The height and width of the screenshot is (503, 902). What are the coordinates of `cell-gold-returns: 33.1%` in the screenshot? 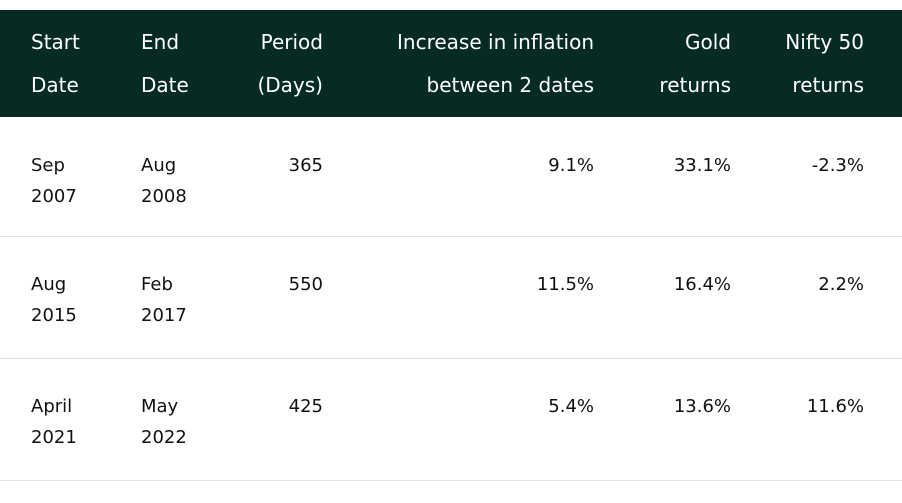 It's located at (702, 165).